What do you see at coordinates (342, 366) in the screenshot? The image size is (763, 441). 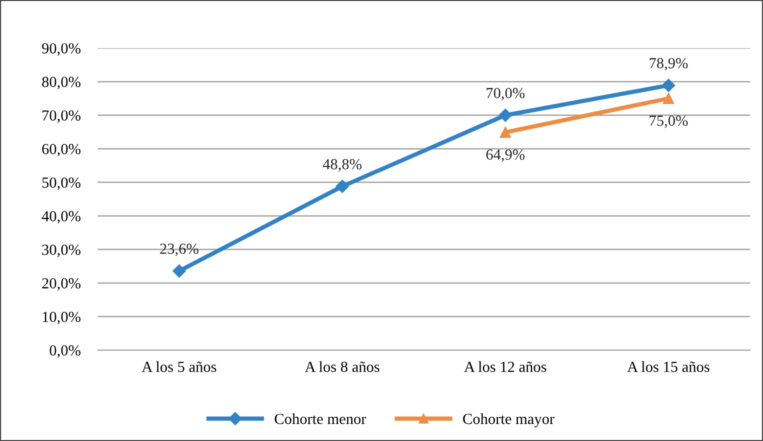 I see `x-tick-label: A los 8 años` at bounding box center [342, 366].